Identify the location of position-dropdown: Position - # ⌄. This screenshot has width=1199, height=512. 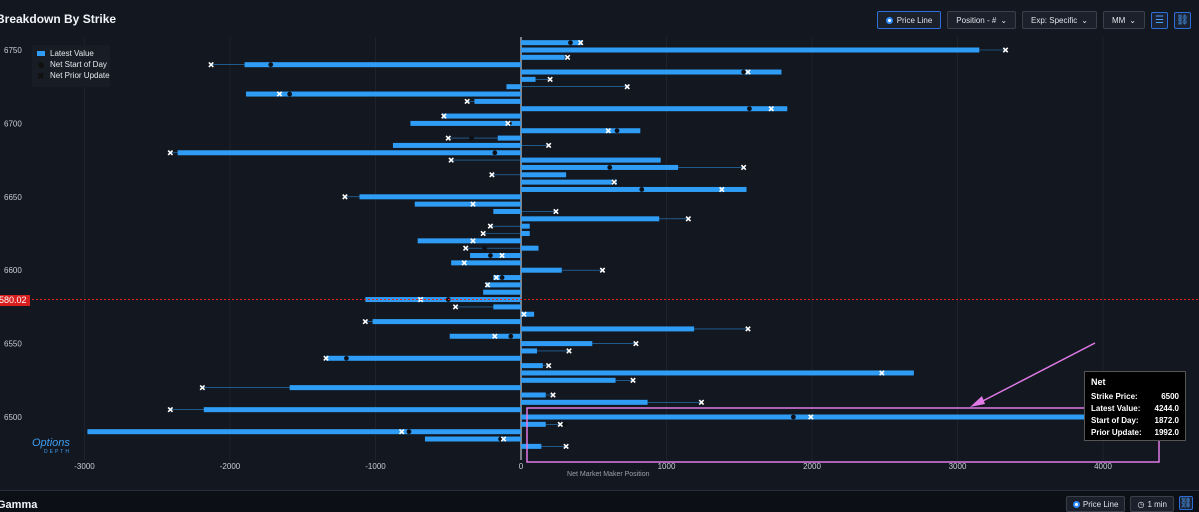
(982, 20).